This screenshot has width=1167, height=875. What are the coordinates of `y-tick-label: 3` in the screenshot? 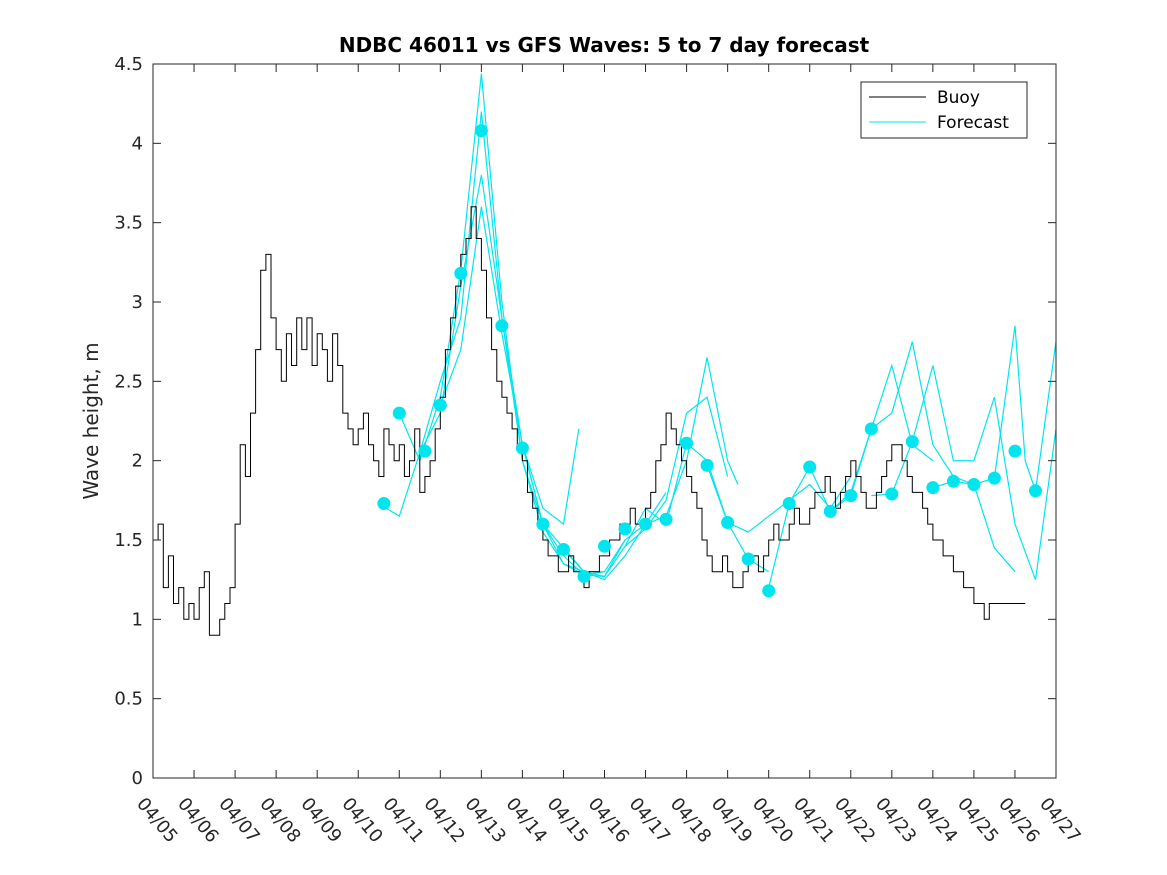 It's located at (137, 302).